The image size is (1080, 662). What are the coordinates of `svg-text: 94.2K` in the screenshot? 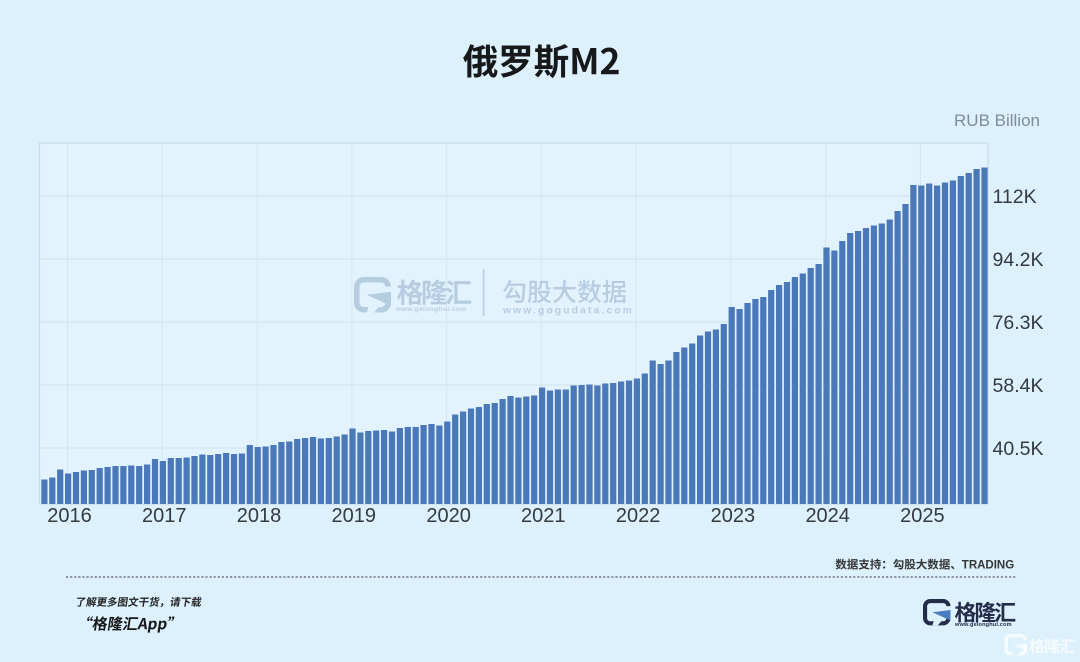 It's located at (1018, 260).